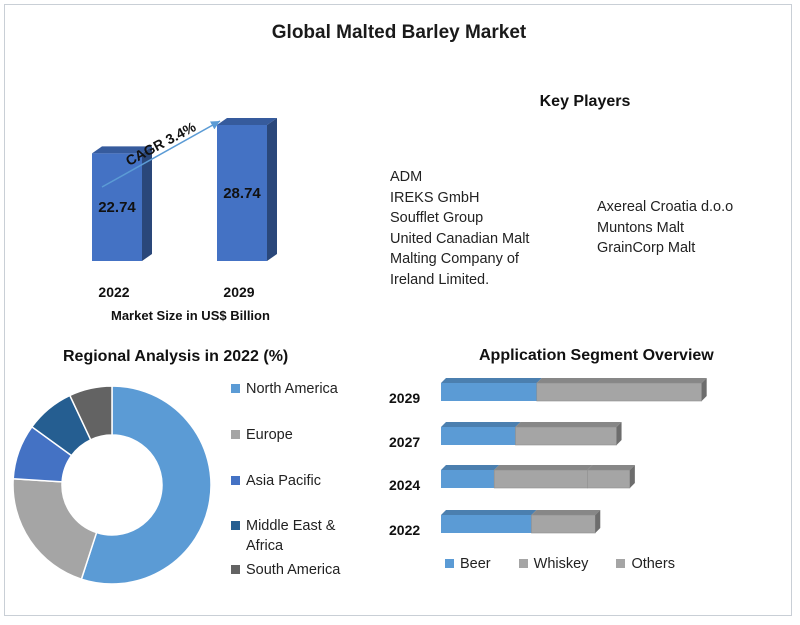  What do you see at coordinates (641, 227) in the screenshot?
I see `player-name: Muntons Malt` at bounding box center [641, 227].